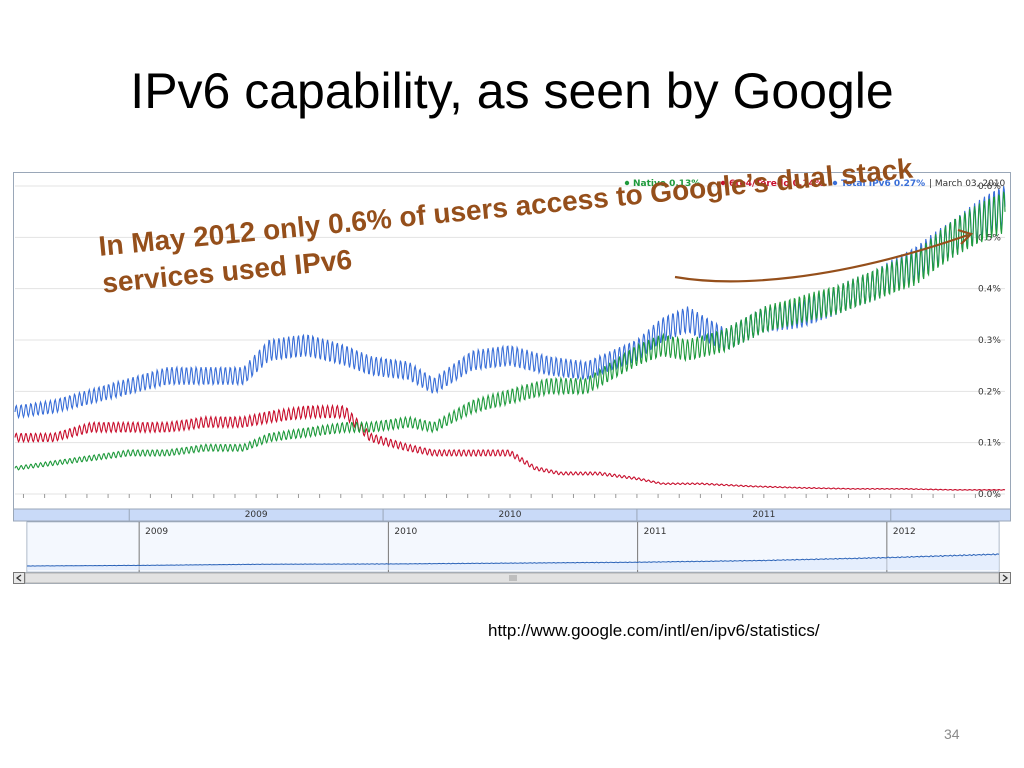 The width and height of the screenshot is (1024, 768). I want to click on y-tick-label: 0.2%, so click(989, 392).